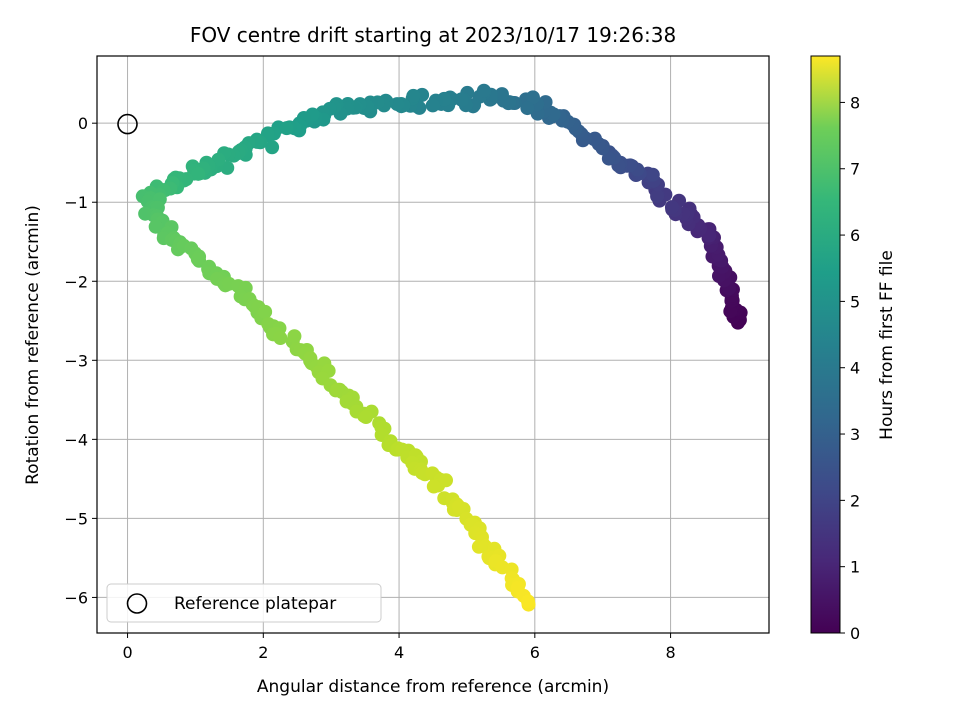 The image size is (960, 720). What do you see at coordinates (855, 102) in the screenshot?
I see `colorbar-tick-label: 8` at bounding box center [855, 102].